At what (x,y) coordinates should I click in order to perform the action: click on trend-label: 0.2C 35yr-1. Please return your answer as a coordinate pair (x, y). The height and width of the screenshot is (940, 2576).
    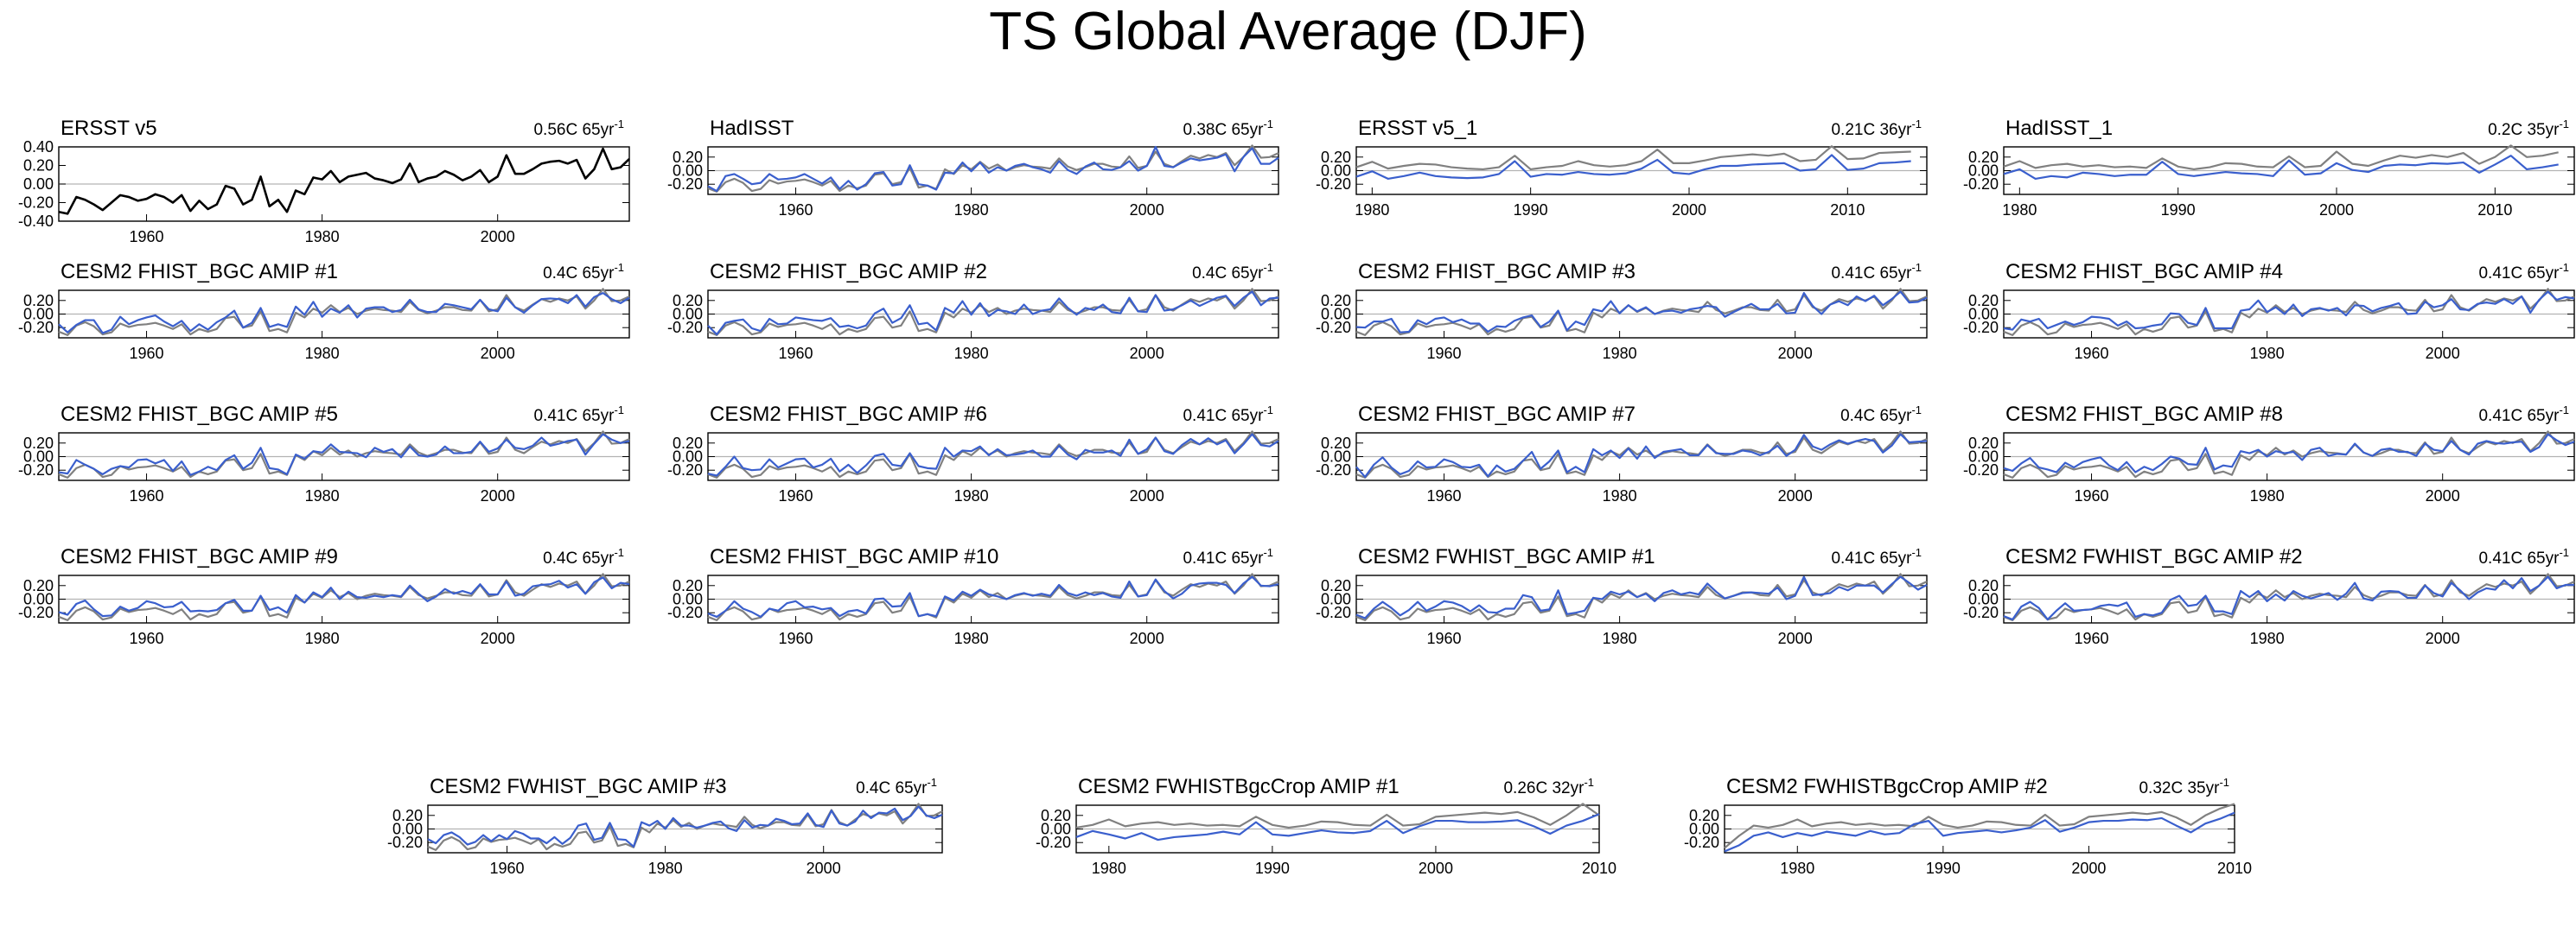
    Looking at the image, I should click on (2528, 128).